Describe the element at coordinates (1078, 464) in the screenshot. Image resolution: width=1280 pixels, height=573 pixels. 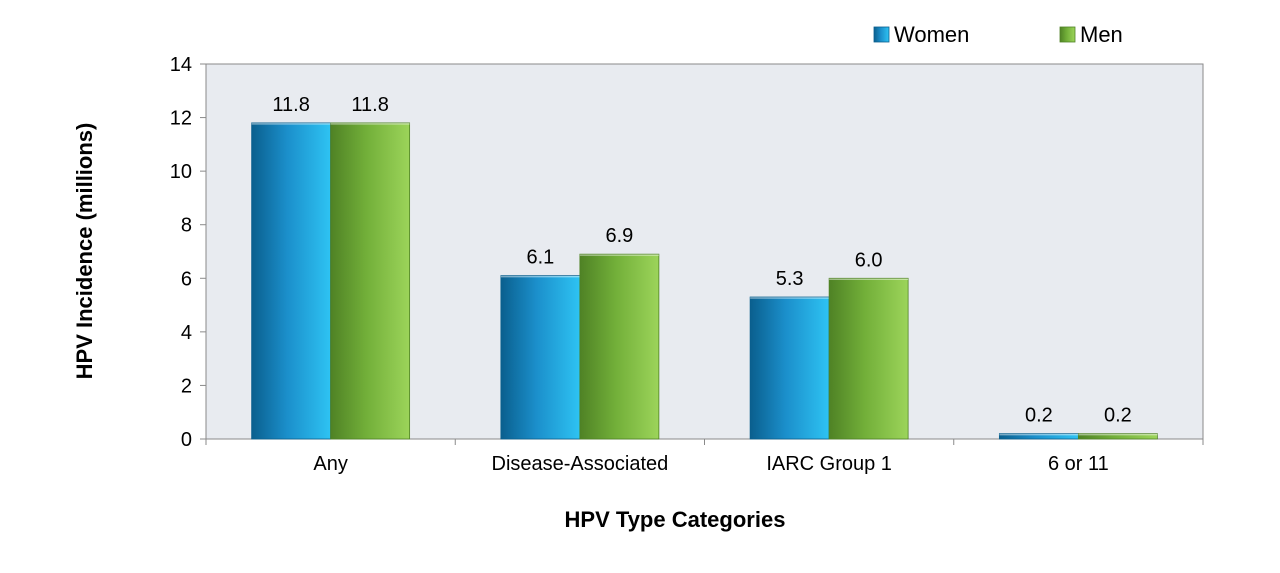
I see `x-tick-label: 6 or 11` at that location.